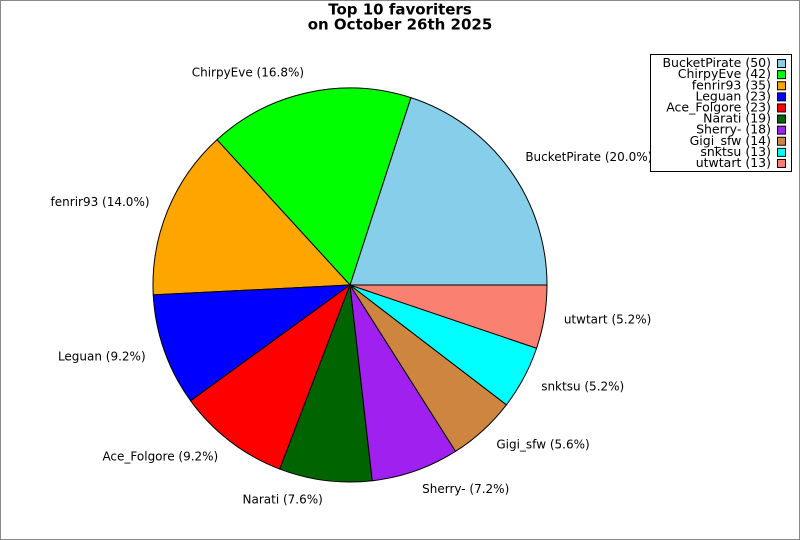 This screenshot has height=540, width=800. Describe the element at coordinates (588, 157) in the screenshot. I see `slice-label: BucketPirate (20.0%)` at that location.